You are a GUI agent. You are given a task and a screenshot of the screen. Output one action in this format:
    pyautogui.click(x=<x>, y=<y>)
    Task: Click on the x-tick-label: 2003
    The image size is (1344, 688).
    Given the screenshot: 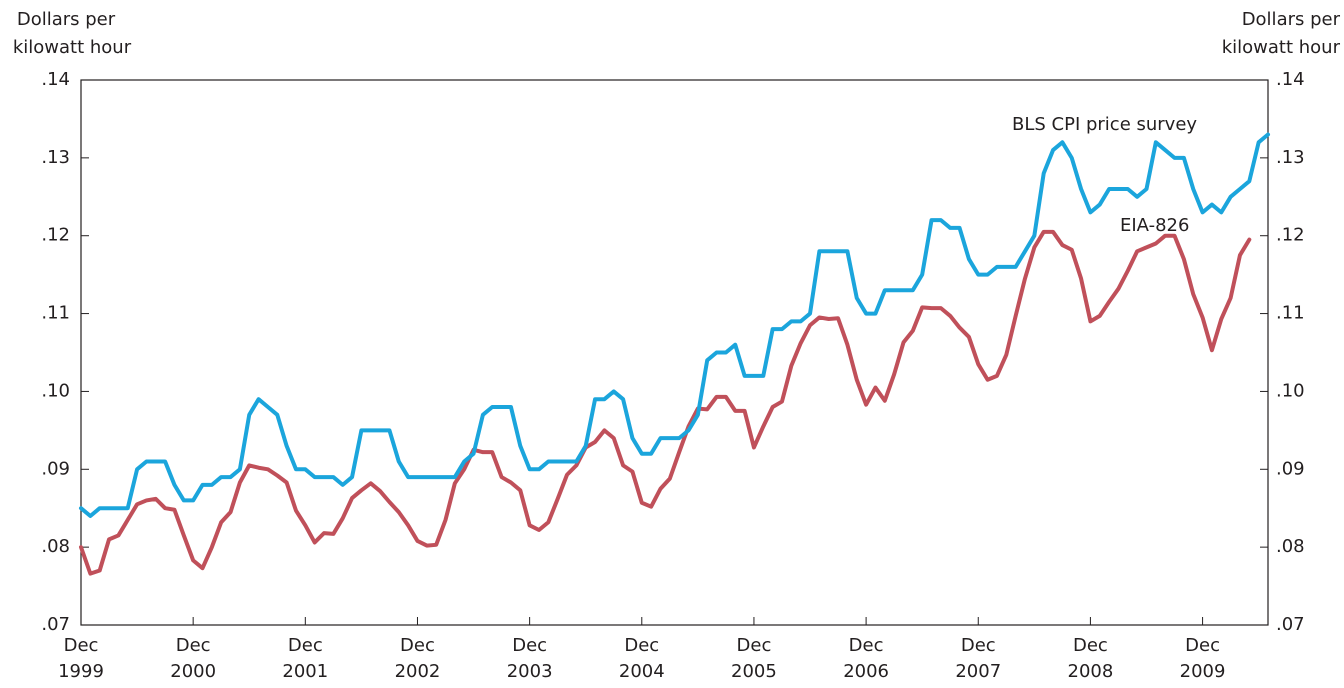 What is the action you would take?
    pyautogui.click(x=530, y=671)
    